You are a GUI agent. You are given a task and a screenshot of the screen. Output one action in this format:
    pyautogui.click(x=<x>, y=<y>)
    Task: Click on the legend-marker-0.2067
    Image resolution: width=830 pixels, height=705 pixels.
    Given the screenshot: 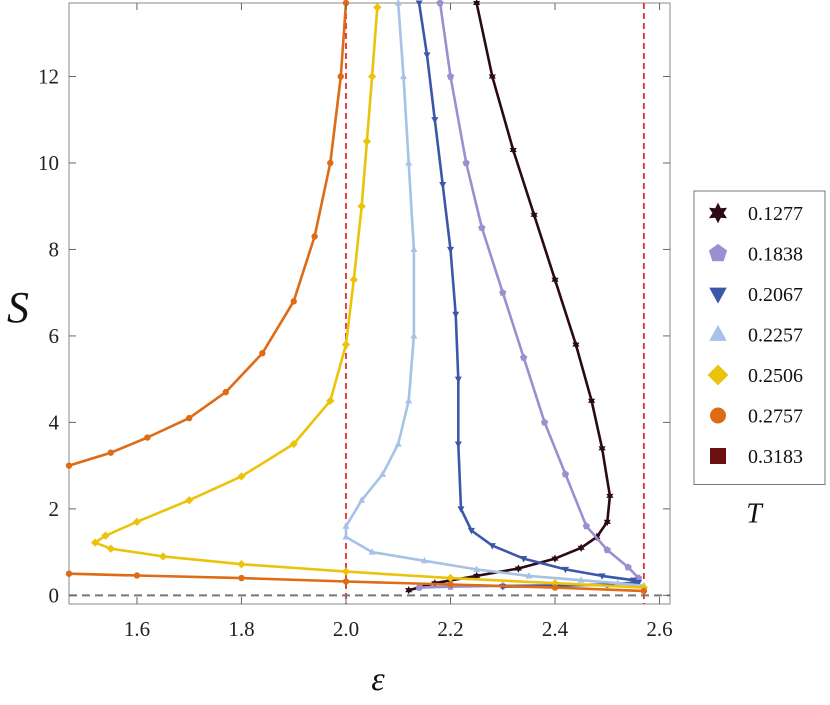 What is the action you would take?
    pyautogui.click(x=718, y=295)
    